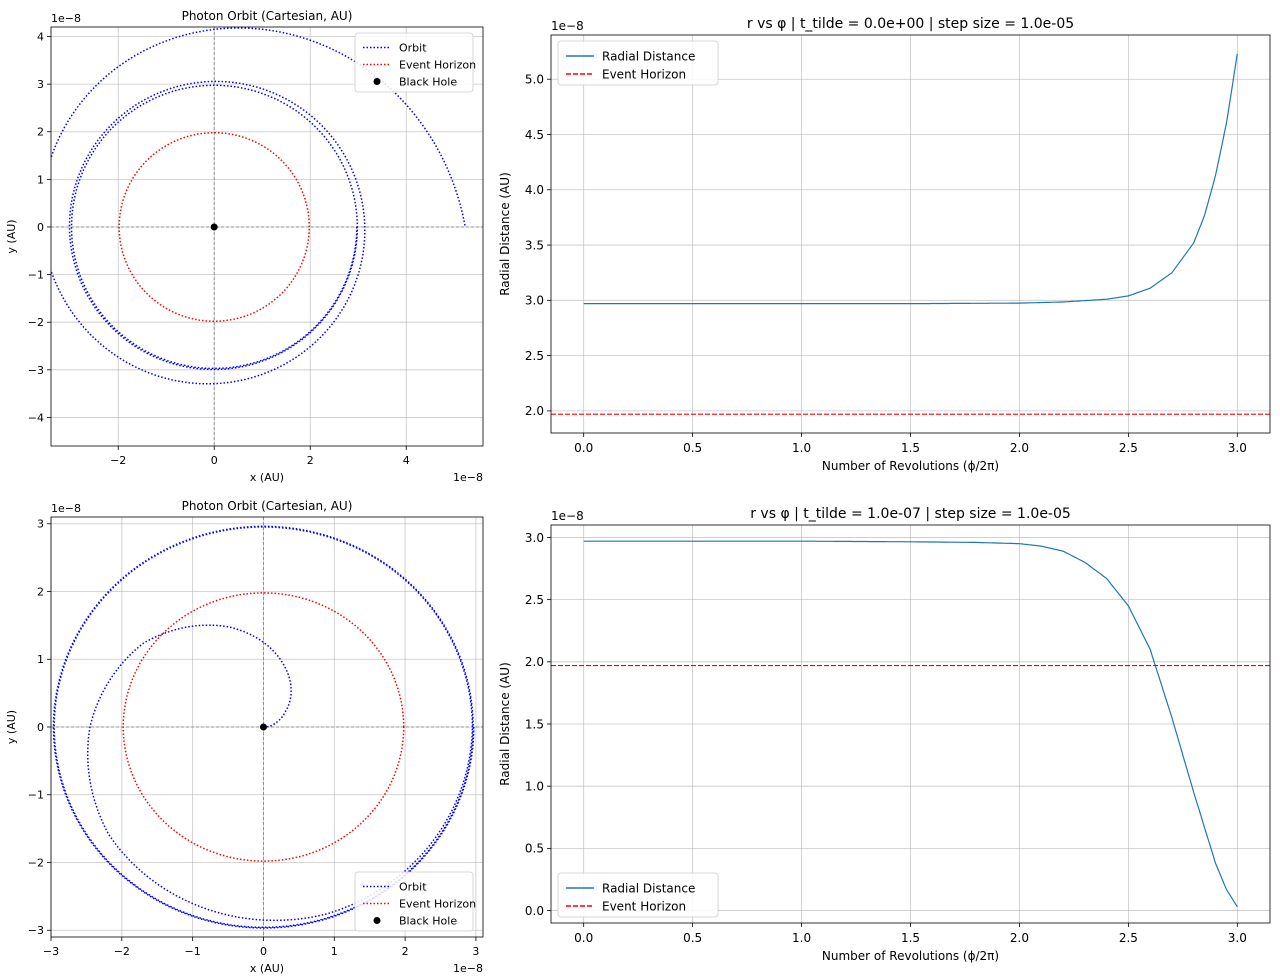 Image resolution: width=1280 pixels, height=980 pixels. Describe the element at coordinates (534, 356) in the screenshot. I see `chart-1-ytick-label-1: 2.5` at that location.